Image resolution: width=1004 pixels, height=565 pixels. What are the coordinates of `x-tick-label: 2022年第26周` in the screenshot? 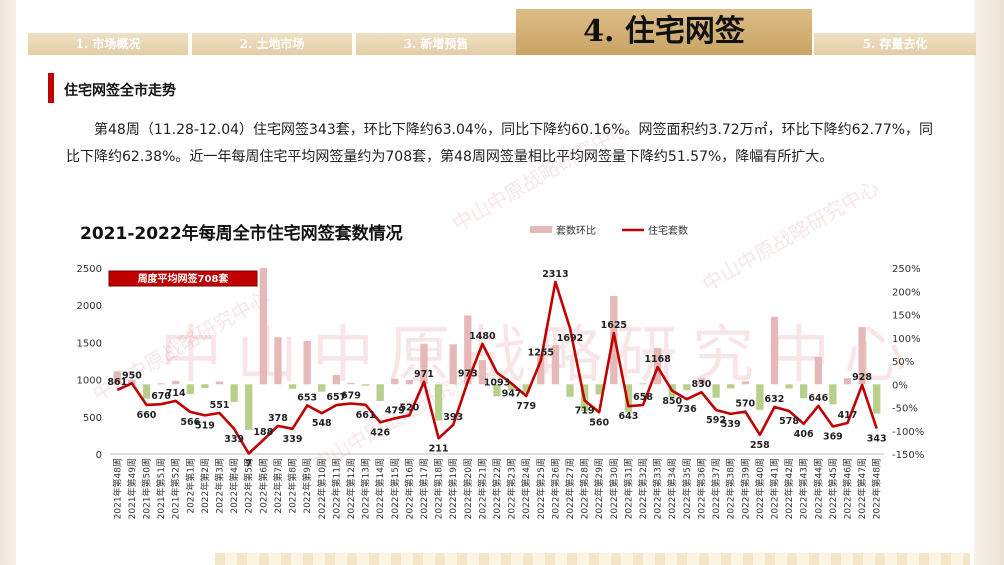 It's located at (555, 488).